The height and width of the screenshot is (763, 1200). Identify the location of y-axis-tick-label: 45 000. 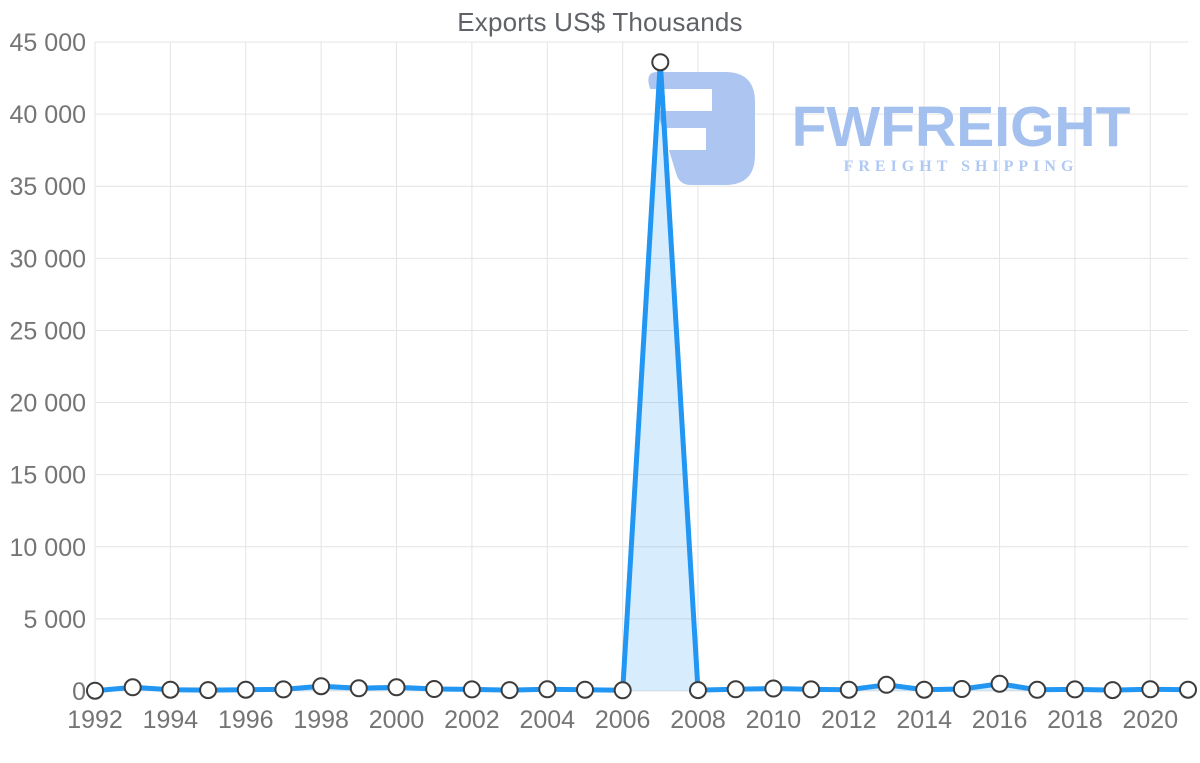
(48, 43).